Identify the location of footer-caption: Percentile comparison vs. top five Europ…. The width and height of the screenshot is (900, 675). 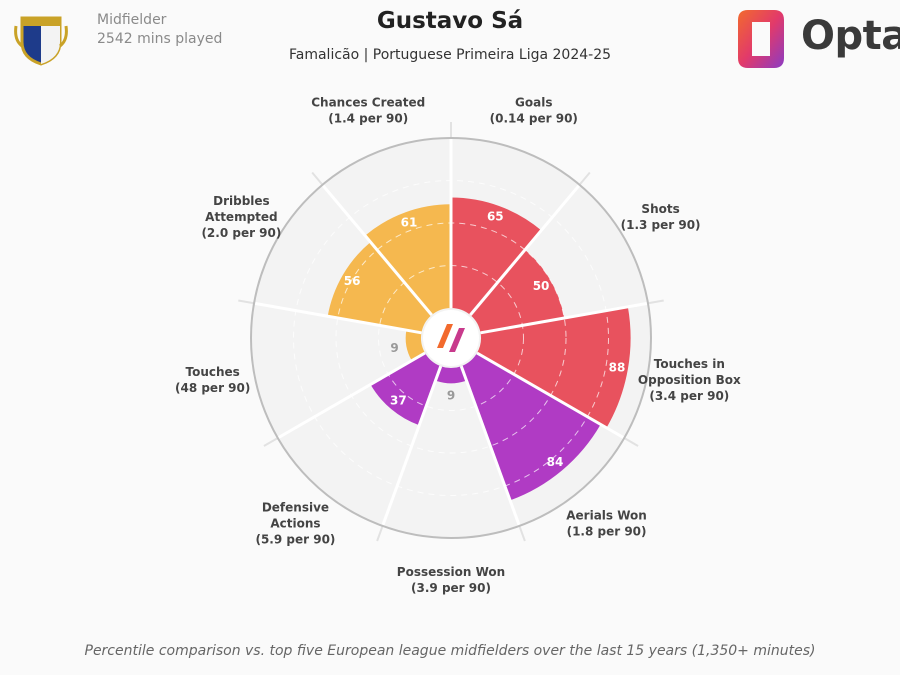
(450, 651).